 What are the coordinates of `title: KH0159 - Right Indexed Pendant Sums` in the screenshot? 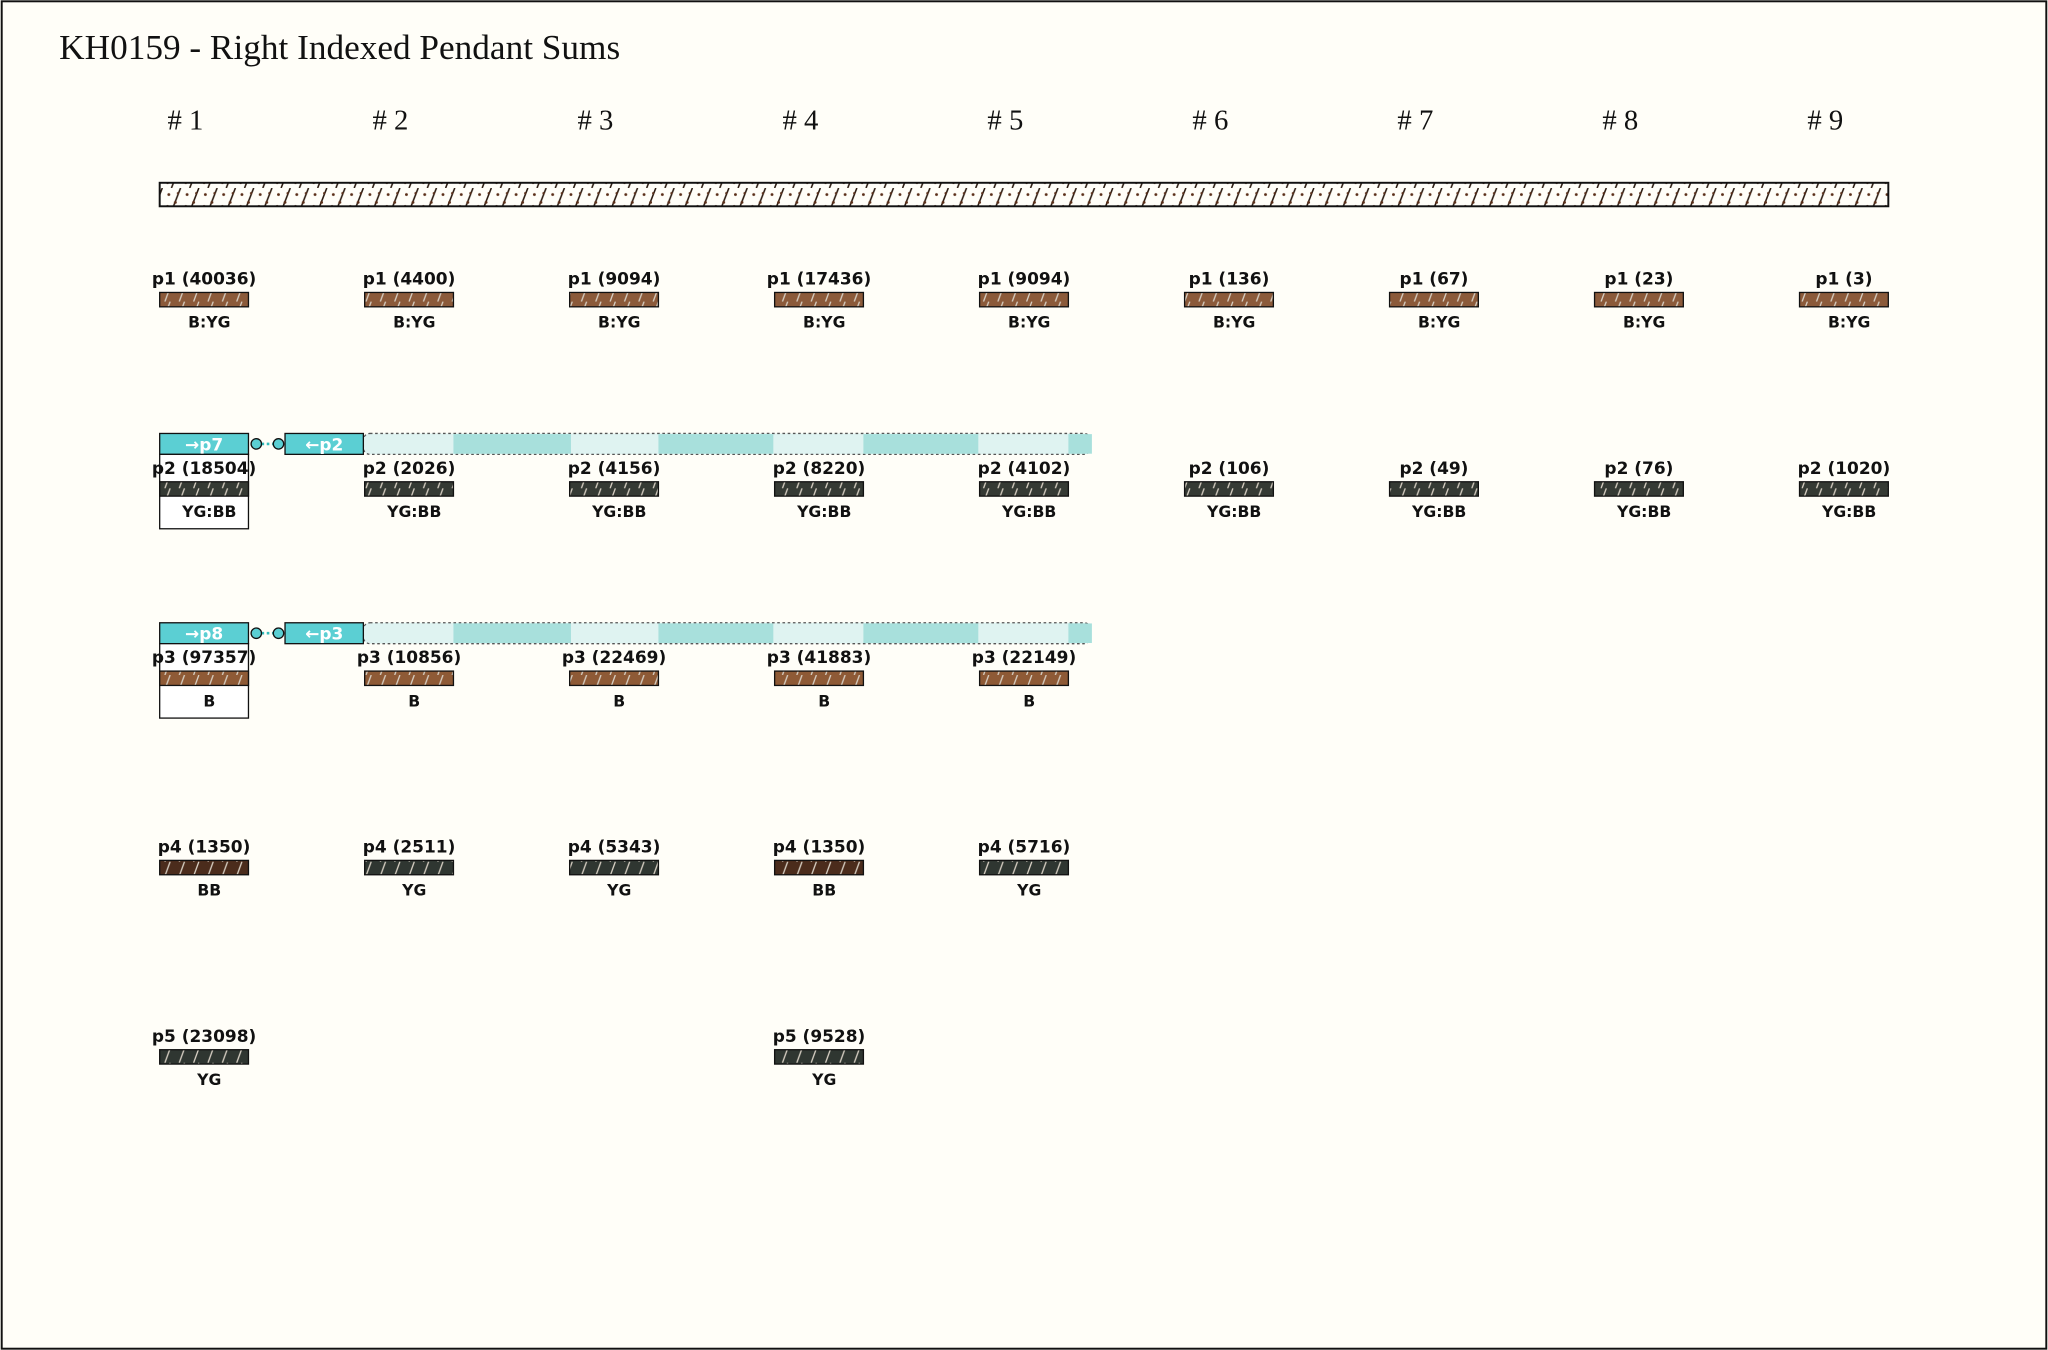 It's located at (339, 47).